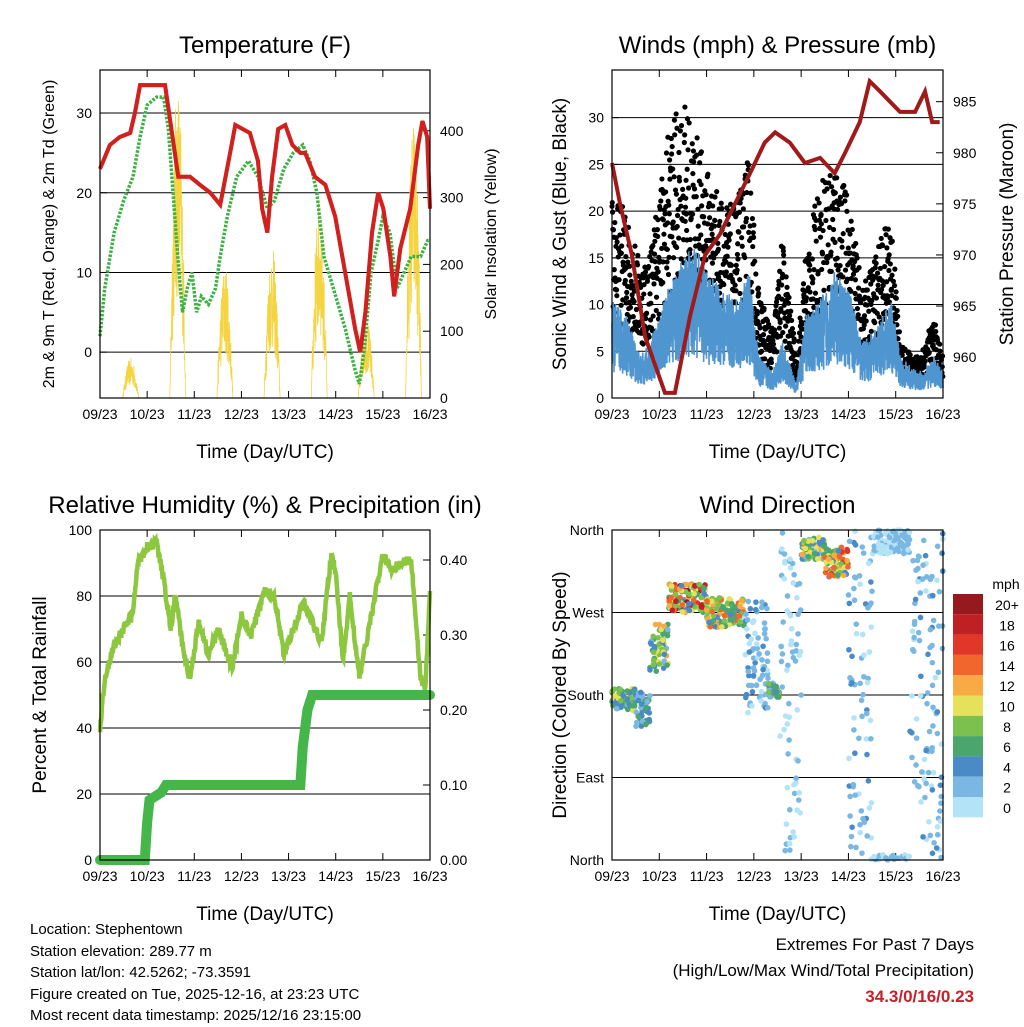  I want to click on plot-frame, so click(777, 234).